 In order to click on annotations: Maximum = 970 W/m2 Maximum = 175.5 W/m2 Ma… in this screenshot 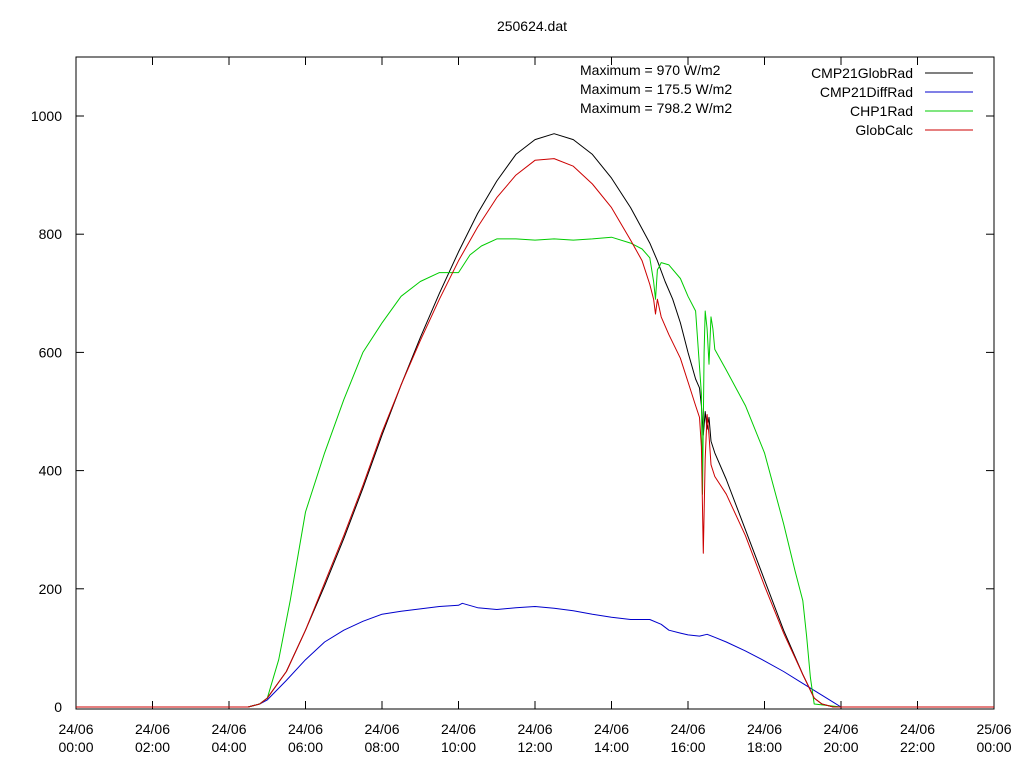, I will do `click(656, 89)`.